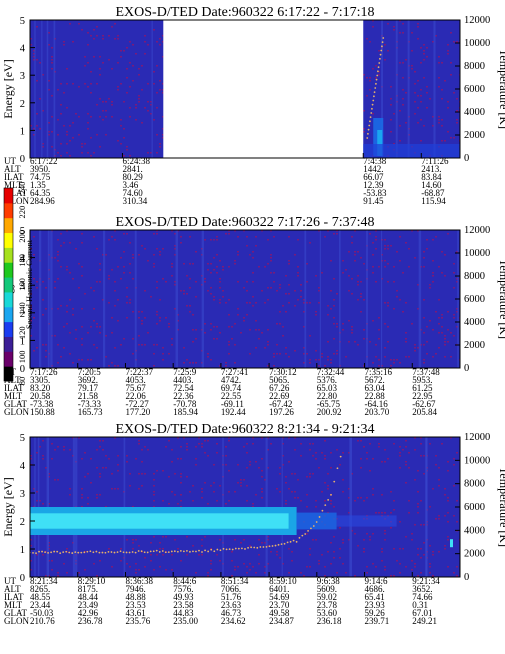 The image size is (505, 654). I want to click on table-cell: 5609., so click(327, 589).